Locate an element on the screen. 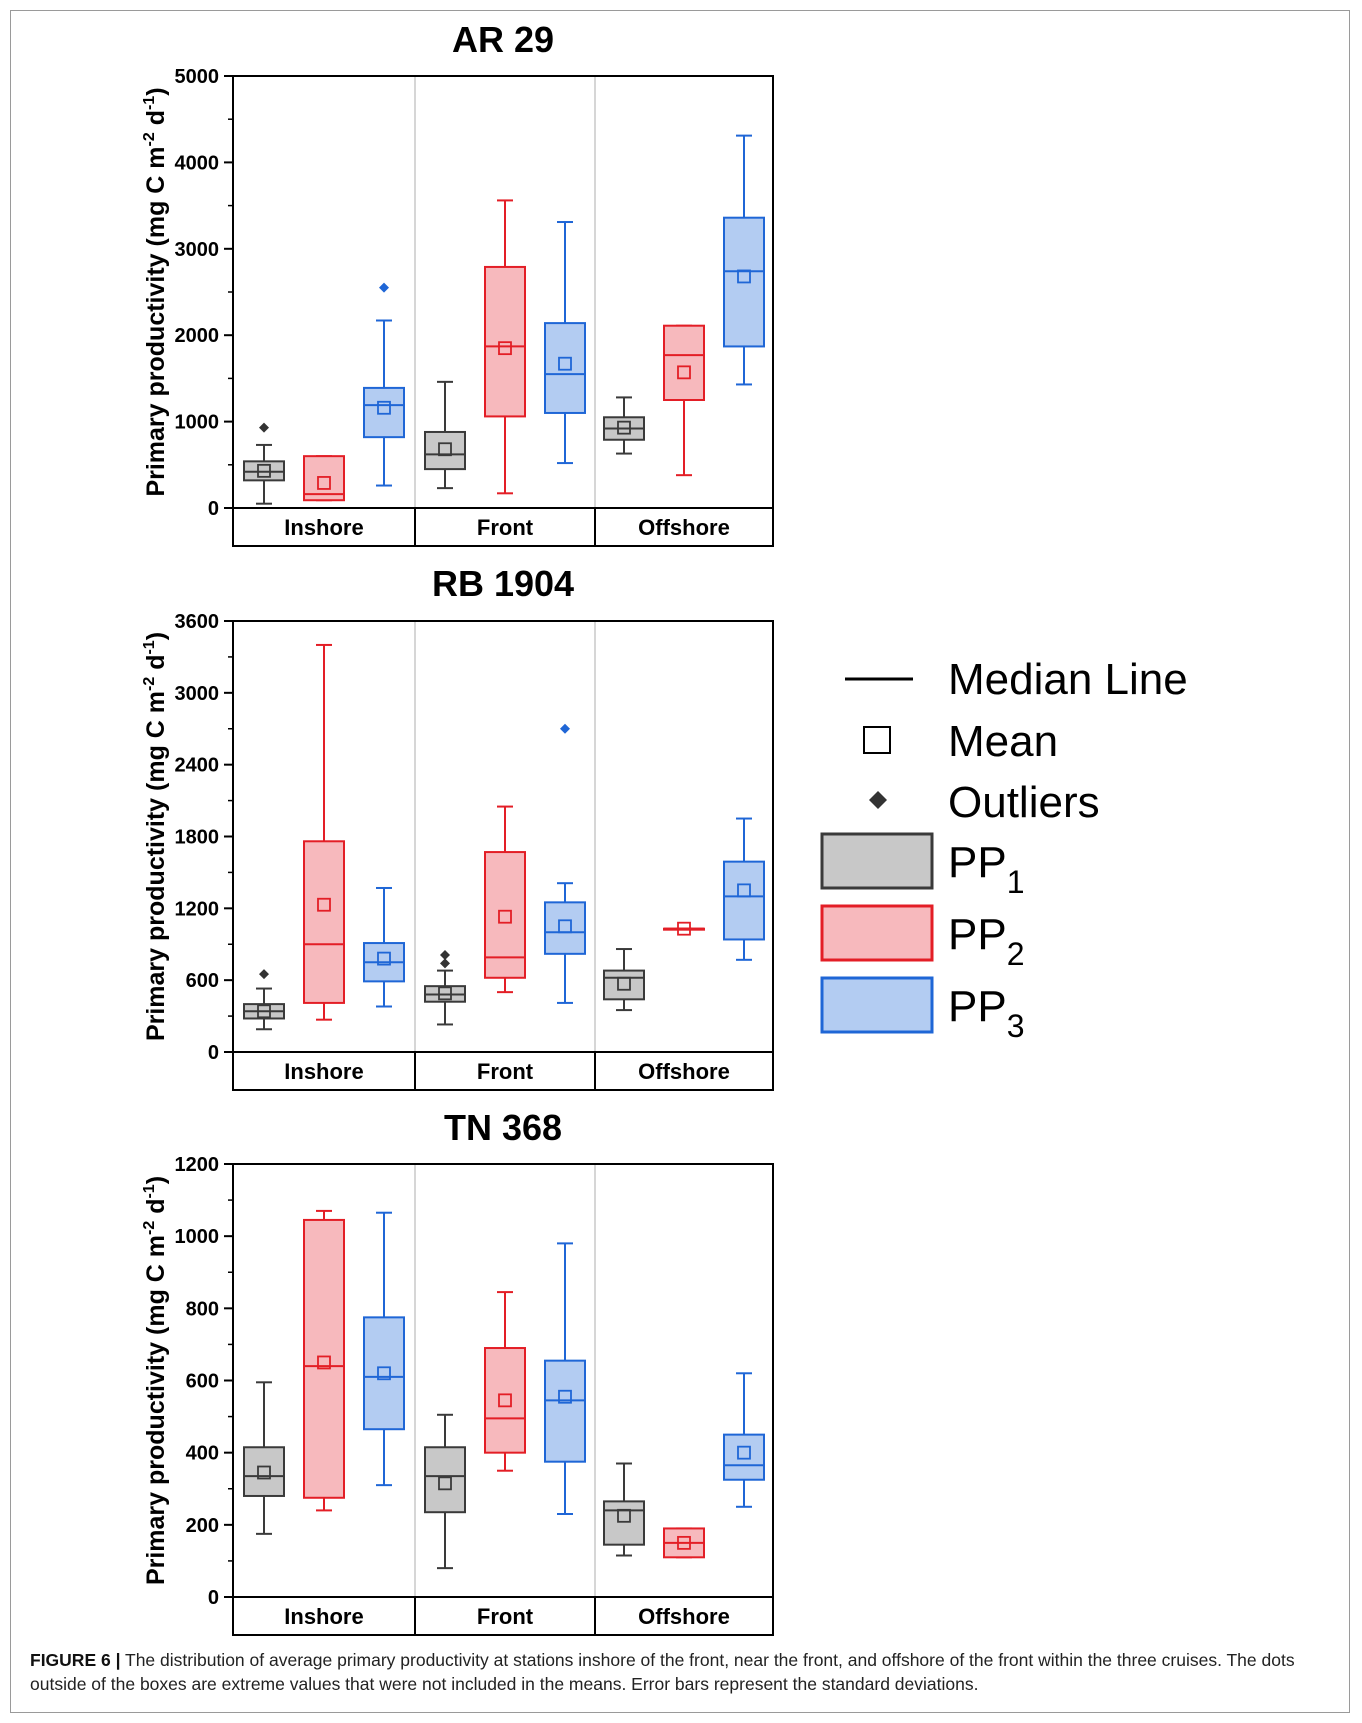 Image resolution: width=1362 pixels, height=1723 pixels. y-tick-label: 5000 is located at coordinates (197, 77).